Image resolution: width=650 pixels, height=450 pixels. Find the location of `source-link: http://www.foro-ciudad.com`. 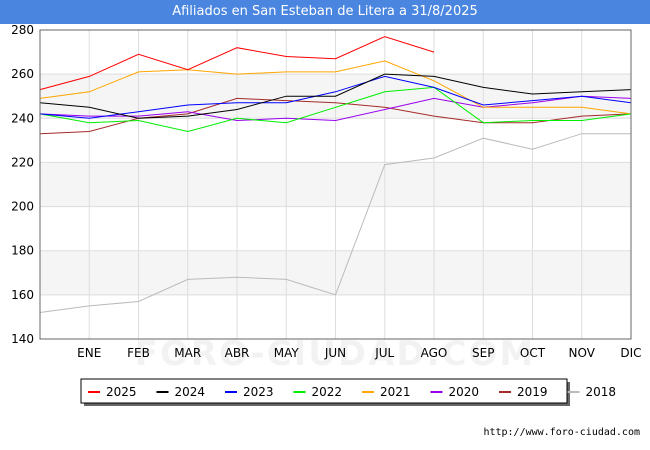

source-link: http://www.foro-ciudad.com is located at coordinates (561, 432).